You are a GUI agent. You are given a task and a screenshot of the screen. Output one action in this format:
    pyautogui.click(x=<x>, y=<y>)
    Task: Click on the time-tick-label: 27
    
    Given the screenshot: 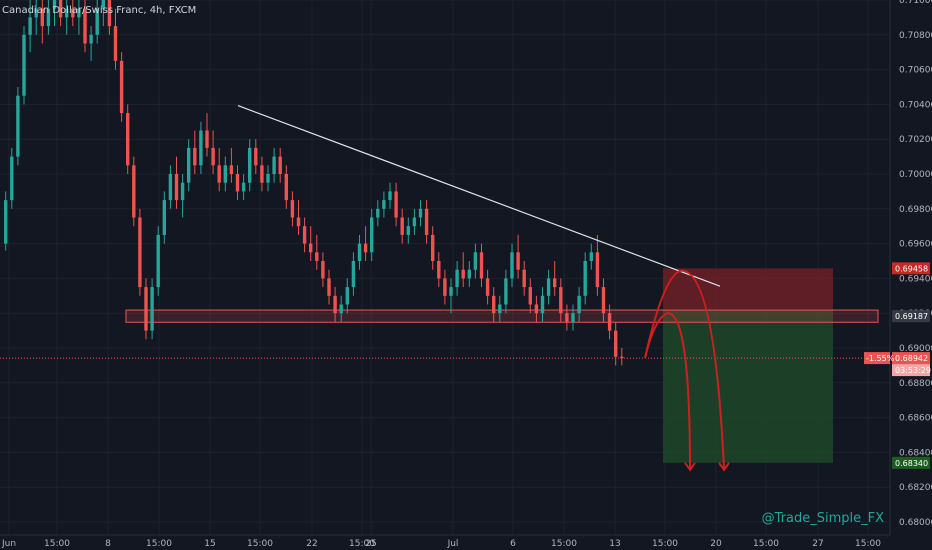 What is the action you would take?
    pyautogui.click(x=817, y=544)
    